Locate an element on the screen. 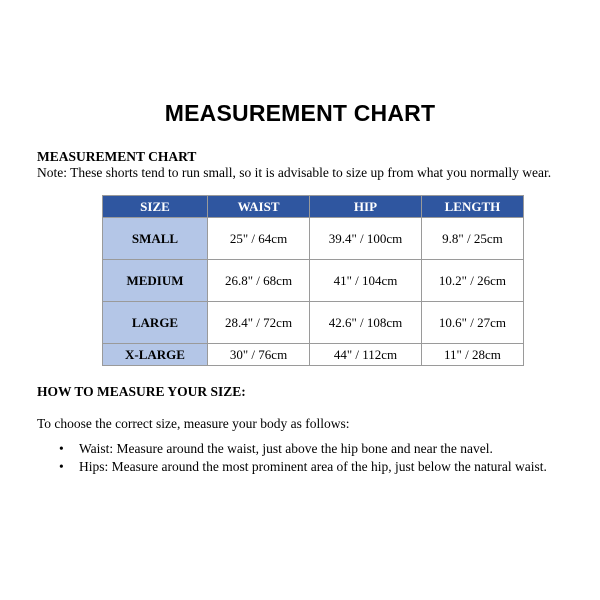 The image size is (600, 600). header-waist: WAIST is located at coordinates (258, 206).